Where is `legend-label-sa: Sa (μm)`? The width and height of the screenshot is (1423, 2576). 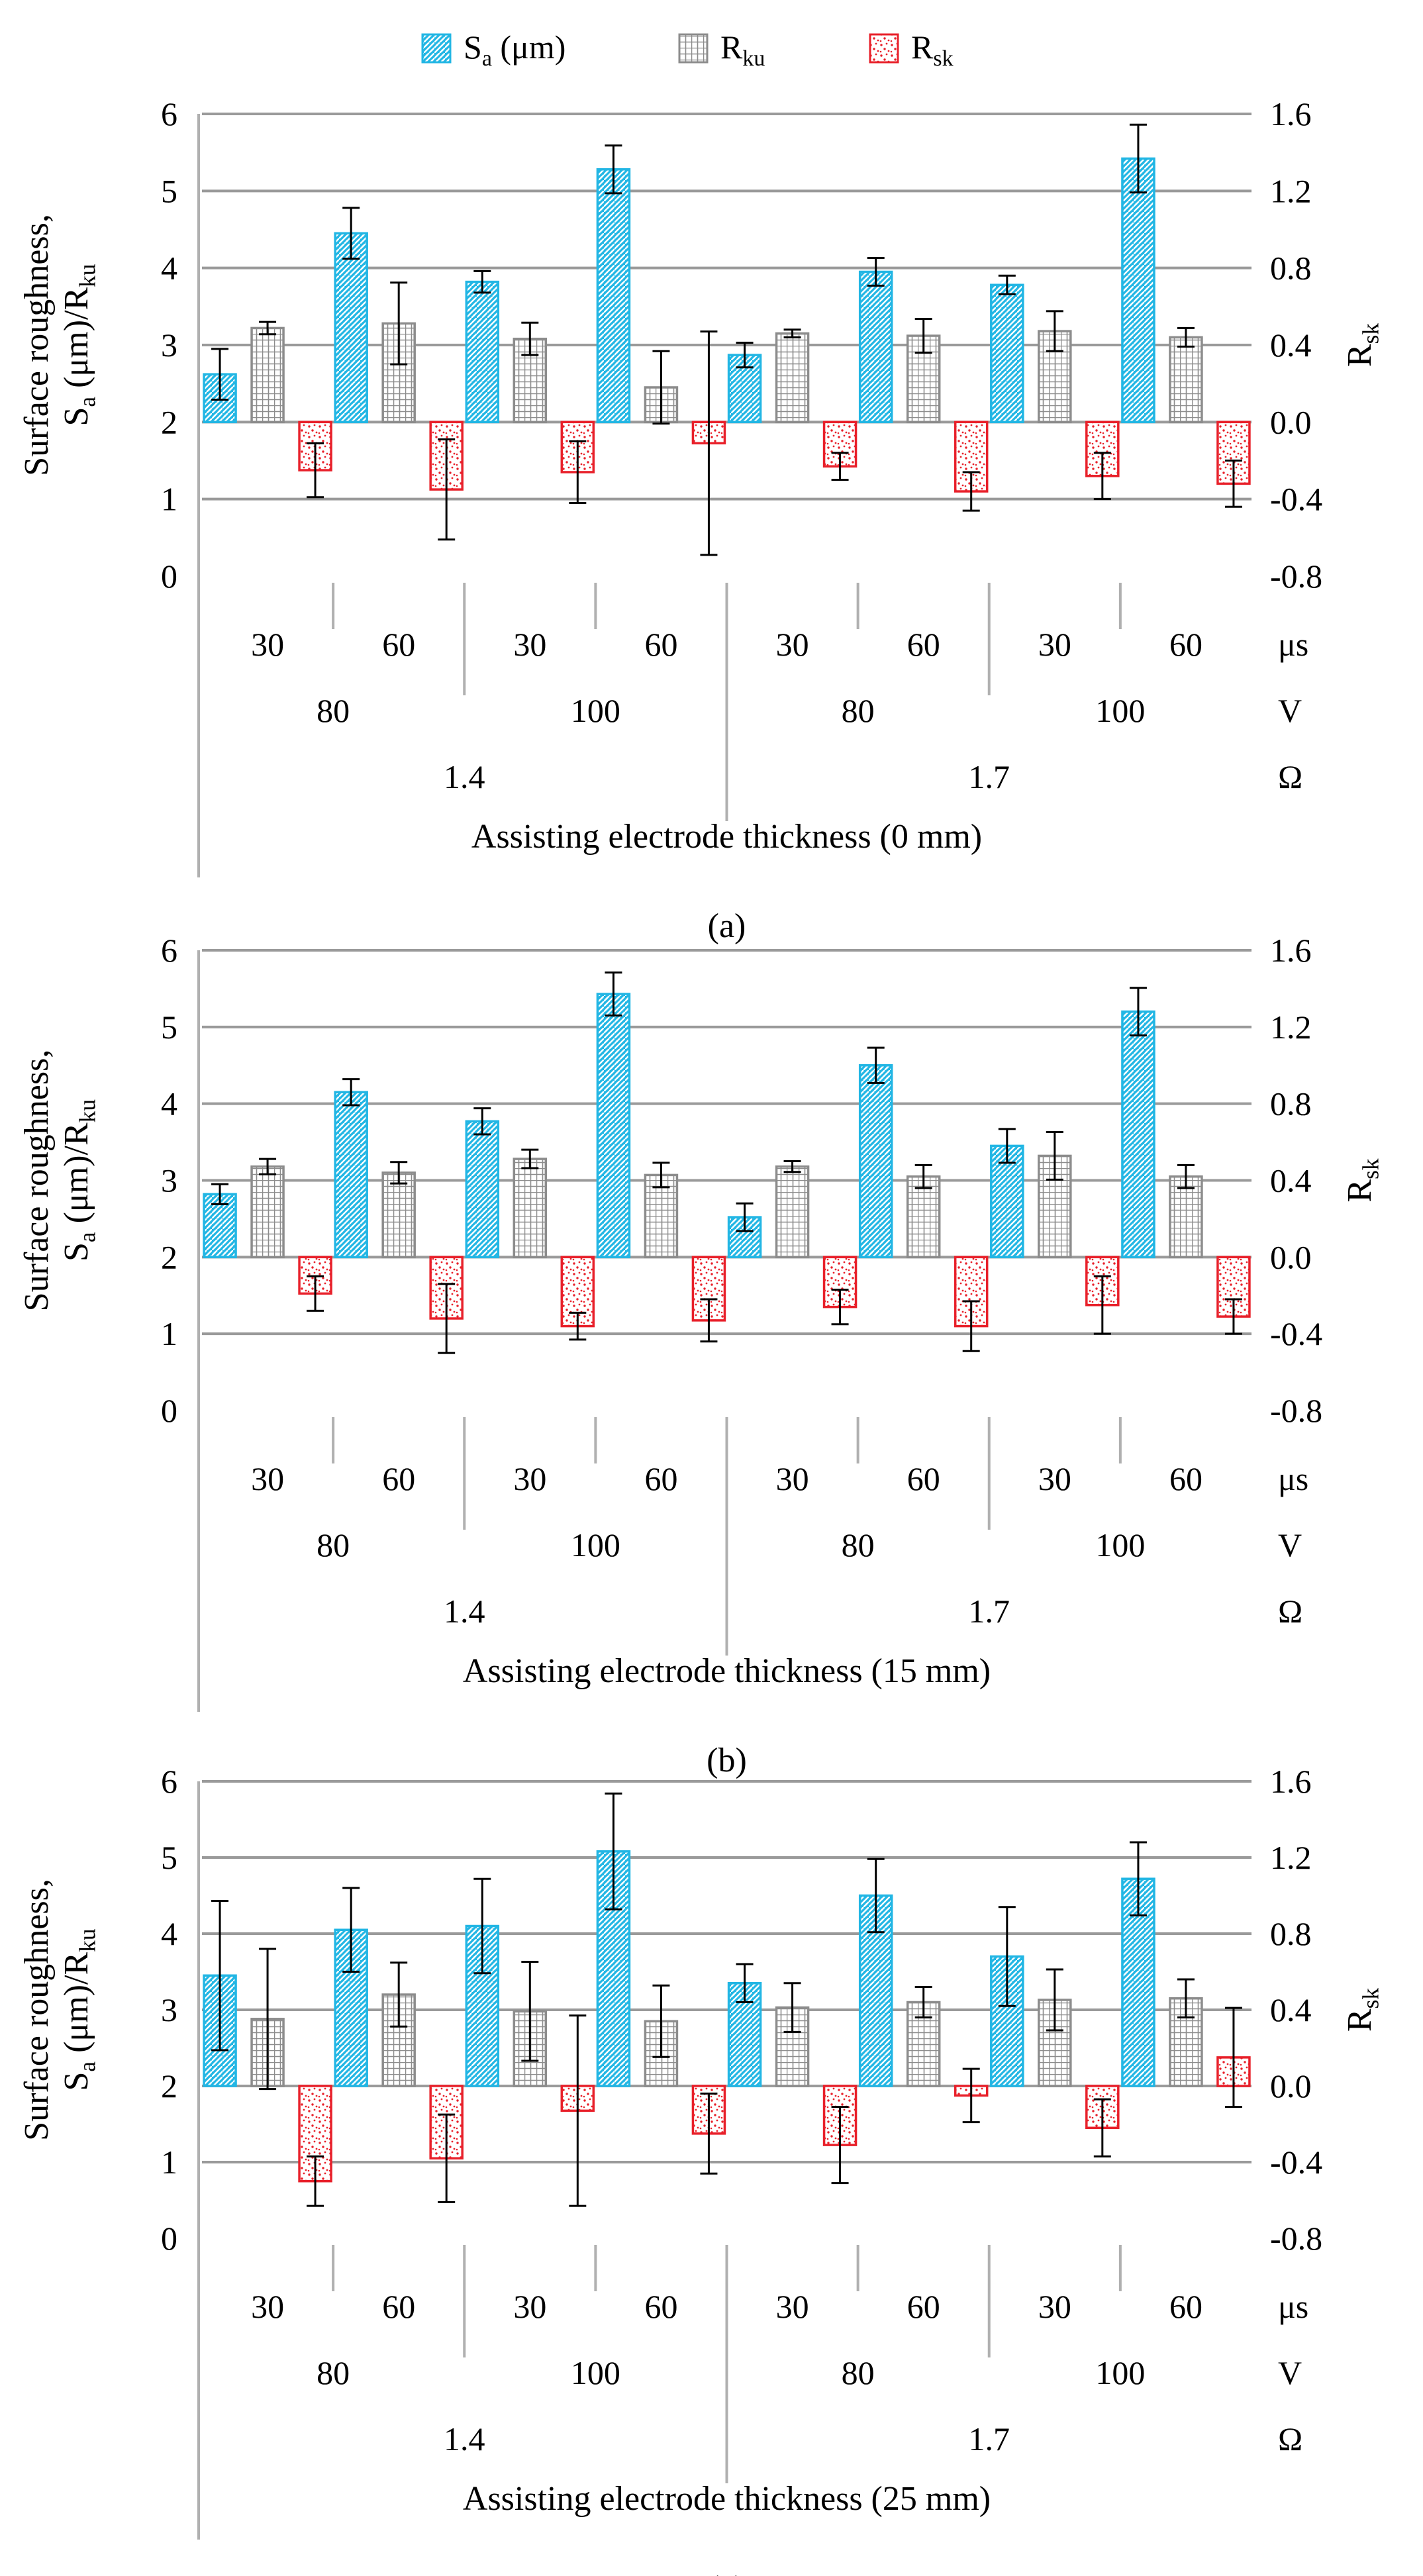
legend-label-sa: Sa (μm) is located at coordinates (514, 49).